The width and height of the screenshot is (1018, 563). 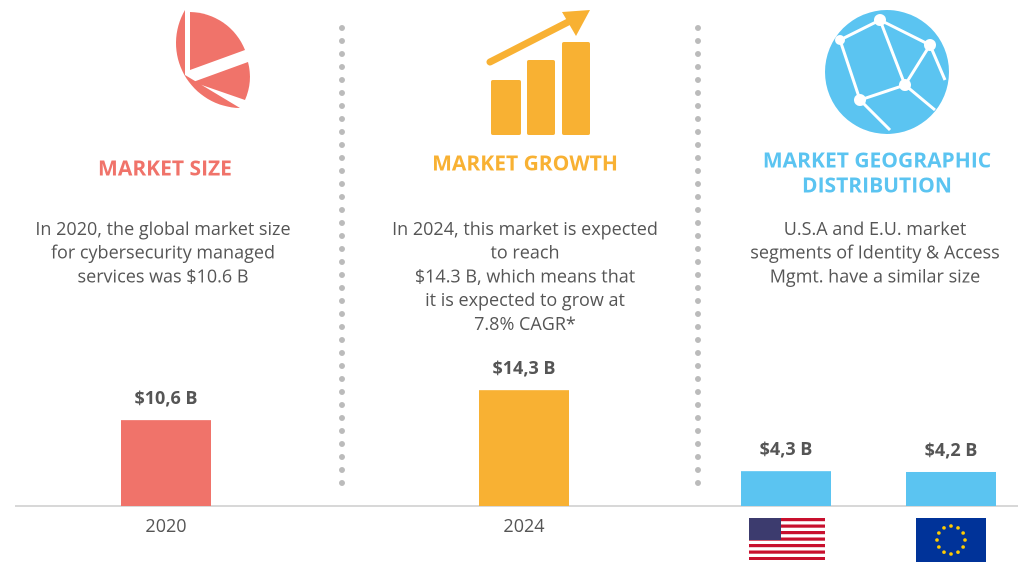 What do you see at coordinates (525, 164) in the screenshot?
I see `panel-title: MARKET GROWTH` at bounding box center [525, 164].